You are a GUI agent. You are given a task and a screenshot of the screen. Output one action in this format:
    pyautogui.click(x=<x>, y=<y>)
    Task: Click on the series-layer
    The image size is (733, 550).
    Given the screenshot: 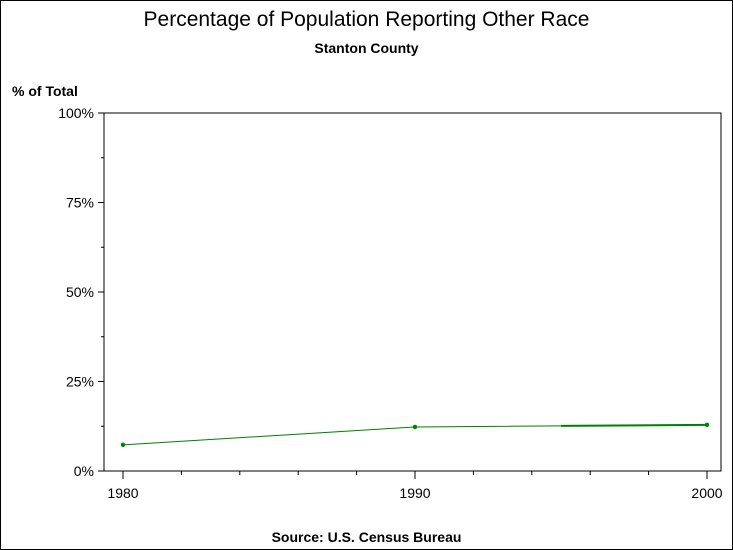 What is the action you would take?
    pyautogui.click(x=415, y=435)
    